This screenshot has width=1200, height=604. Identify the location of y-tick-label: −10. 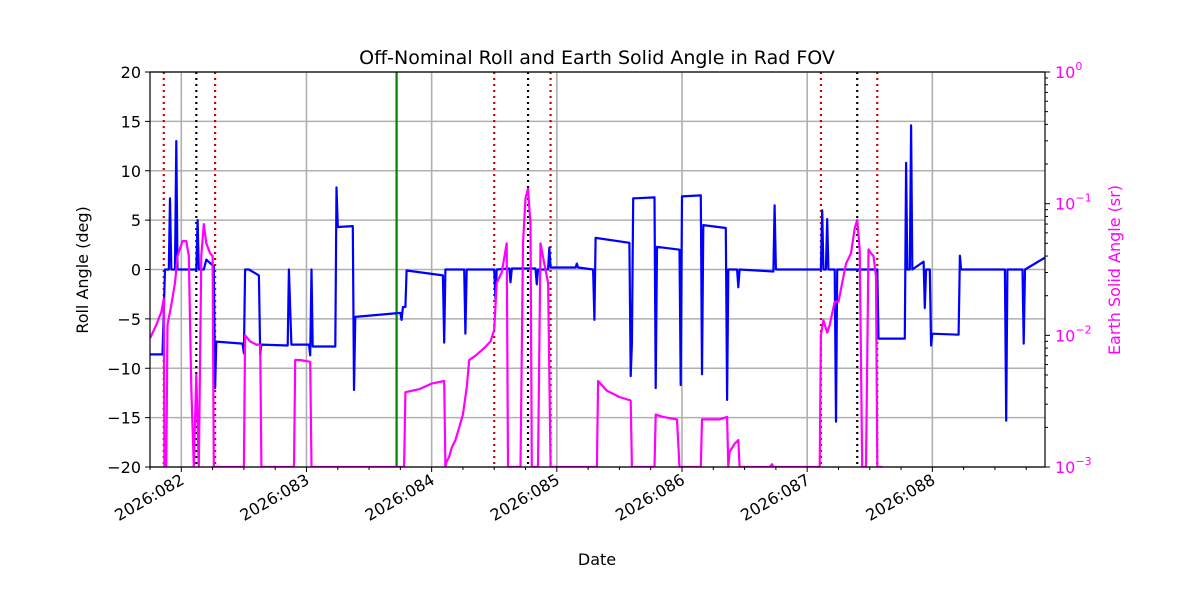
(124, 368).